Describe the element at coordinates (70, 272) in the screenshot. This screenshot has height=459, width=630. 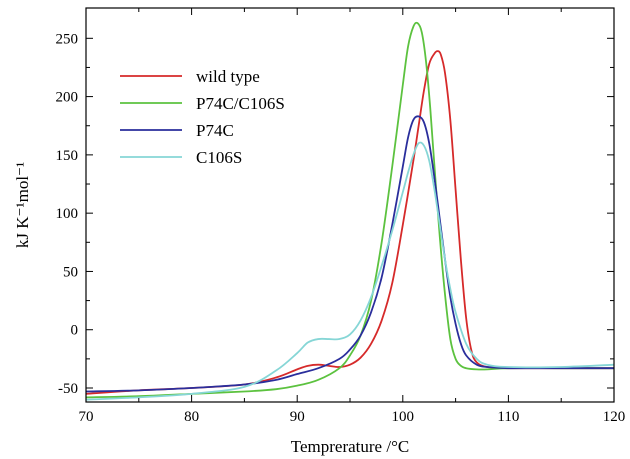
I see `y-tick-label: 50` at that location.